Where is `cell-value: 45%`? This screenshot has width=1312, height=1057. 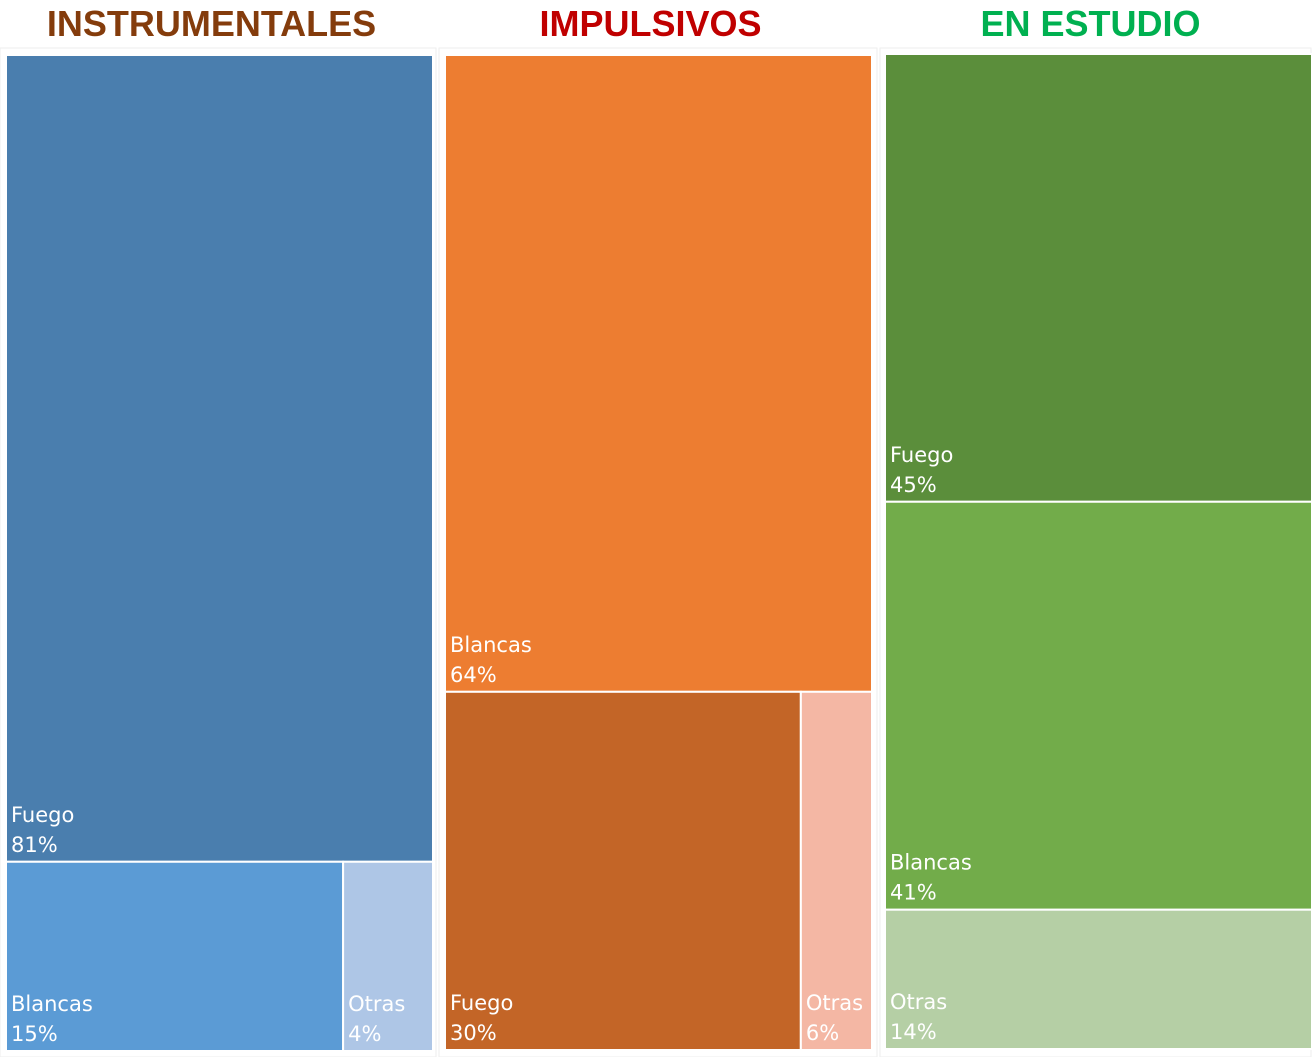 cell-value: 45% is located at coordinates (913, 485).